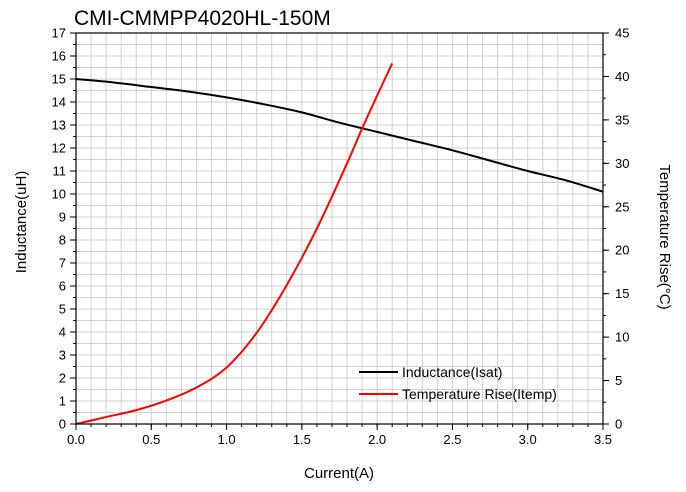 The image size is (686, 492). I want to click on x-axis-label: Current(A), so click(339, 473).